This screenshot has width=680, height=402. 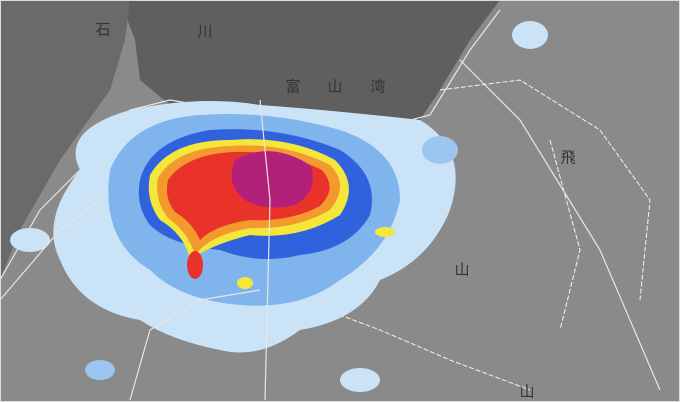 What do you see at coordinates (204, 32) in the screenshot?
I see `place-label: 川` at bounding box center [204, 32].